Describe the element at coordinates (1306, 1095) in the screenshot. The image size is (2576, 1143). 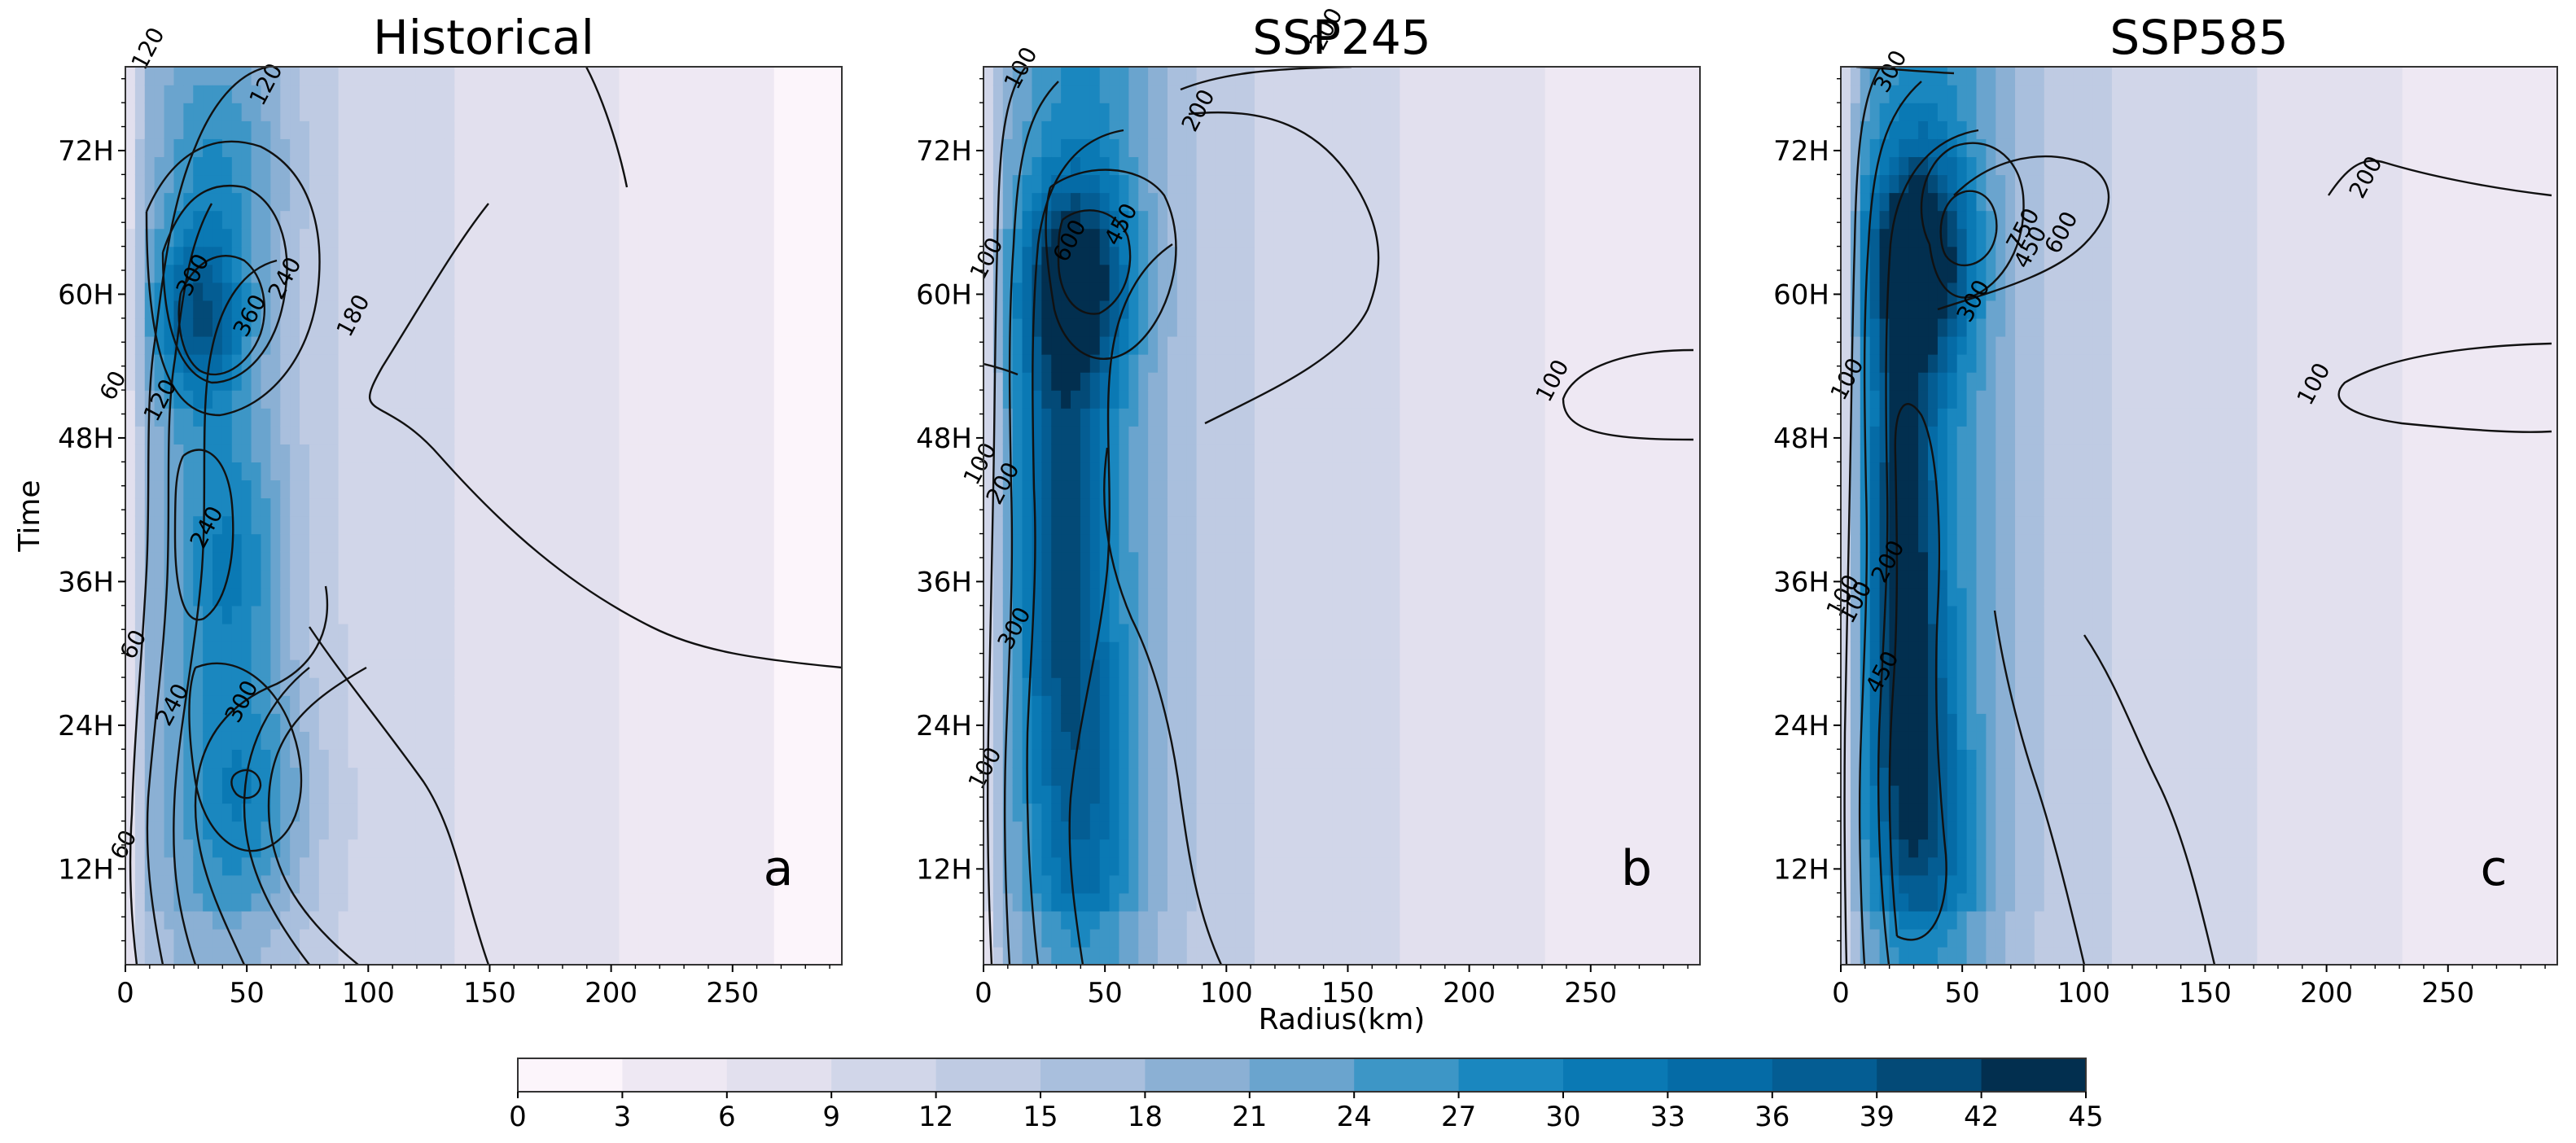
I see `colorbar: 0 3 6 9 12 15 18 21 24 27 30 33 36 39 42 45` at that location.